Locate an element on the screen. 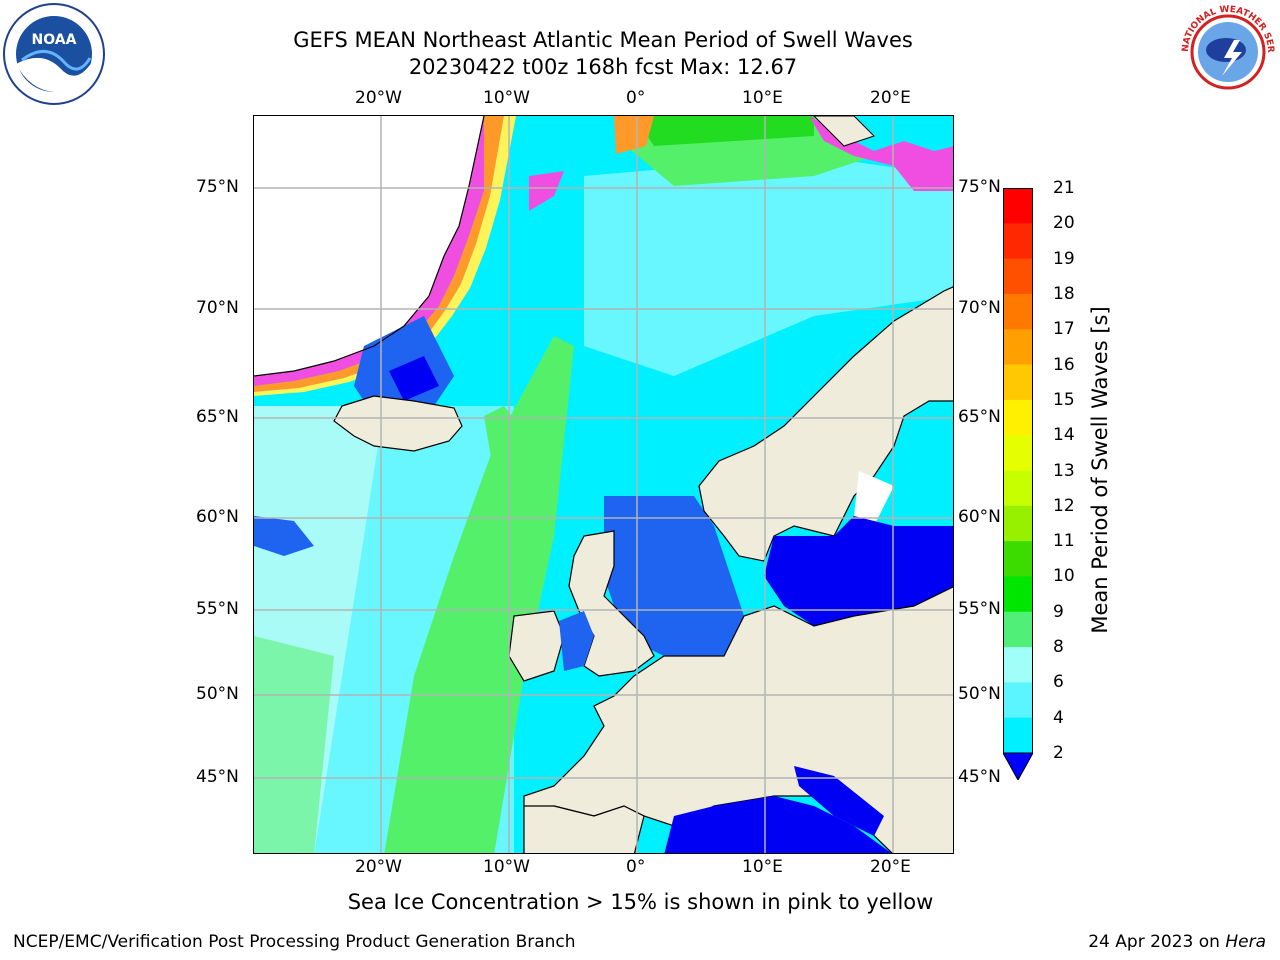 The image size is (1280, 960). colorbar-extend-triangle is located at coordinates (1018, 766).